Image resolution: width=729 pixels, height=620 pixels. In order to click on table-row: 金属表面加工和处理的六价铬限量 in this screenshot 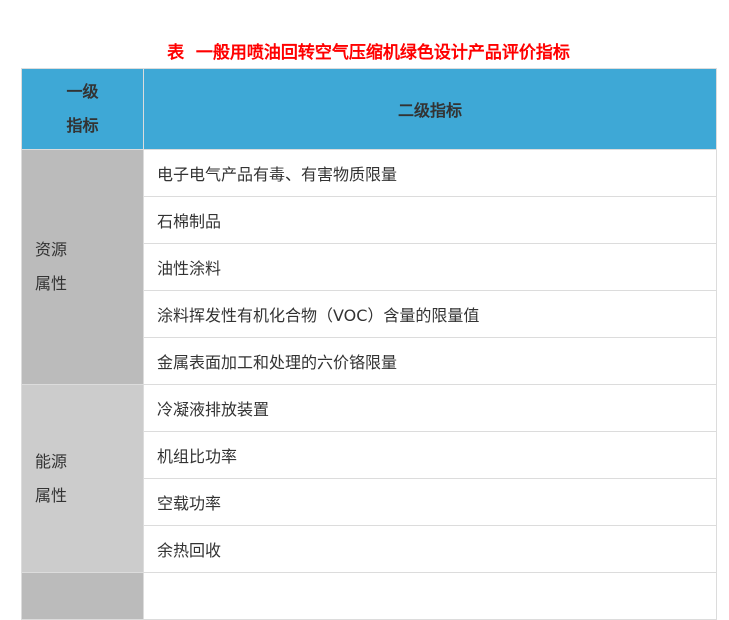, I will do `click(369, 361)`.